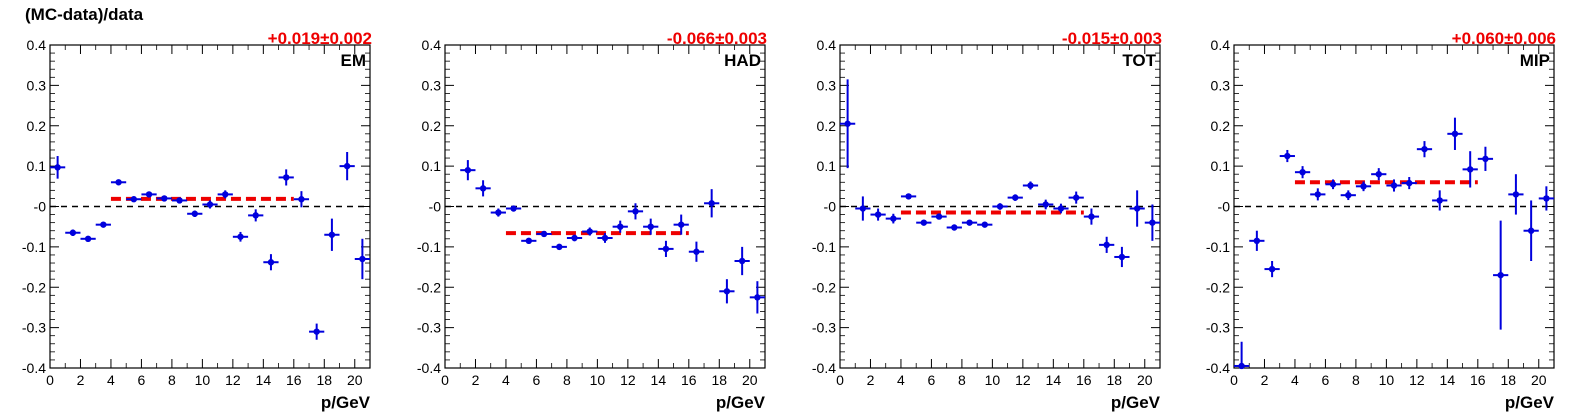  Describe the element at coordinates (827, 126) in the screenshot. I see `y-tick-label: 0.2` at that location.